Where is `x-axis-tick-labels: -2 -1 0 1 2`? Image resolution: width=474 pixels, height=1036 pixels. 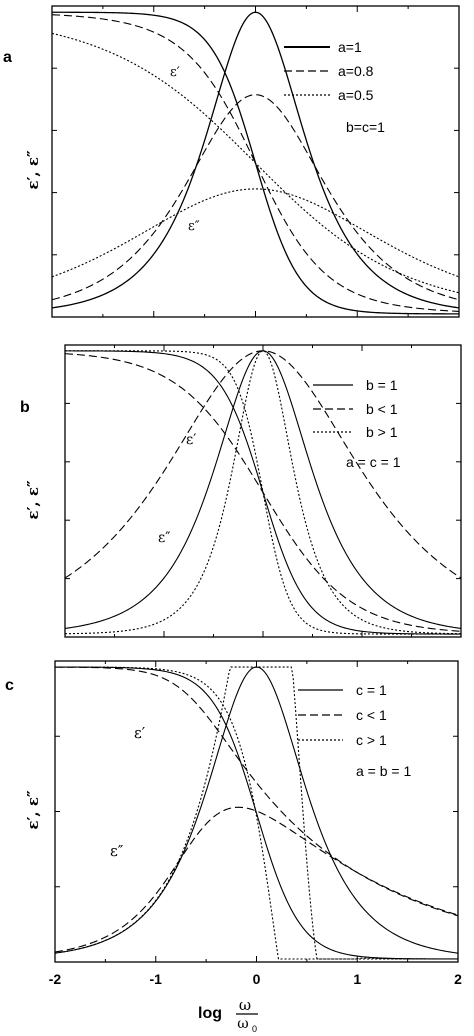
x-axis-tick-labels: -2 -1 0 1 2 is located at coordinates (255, 979).